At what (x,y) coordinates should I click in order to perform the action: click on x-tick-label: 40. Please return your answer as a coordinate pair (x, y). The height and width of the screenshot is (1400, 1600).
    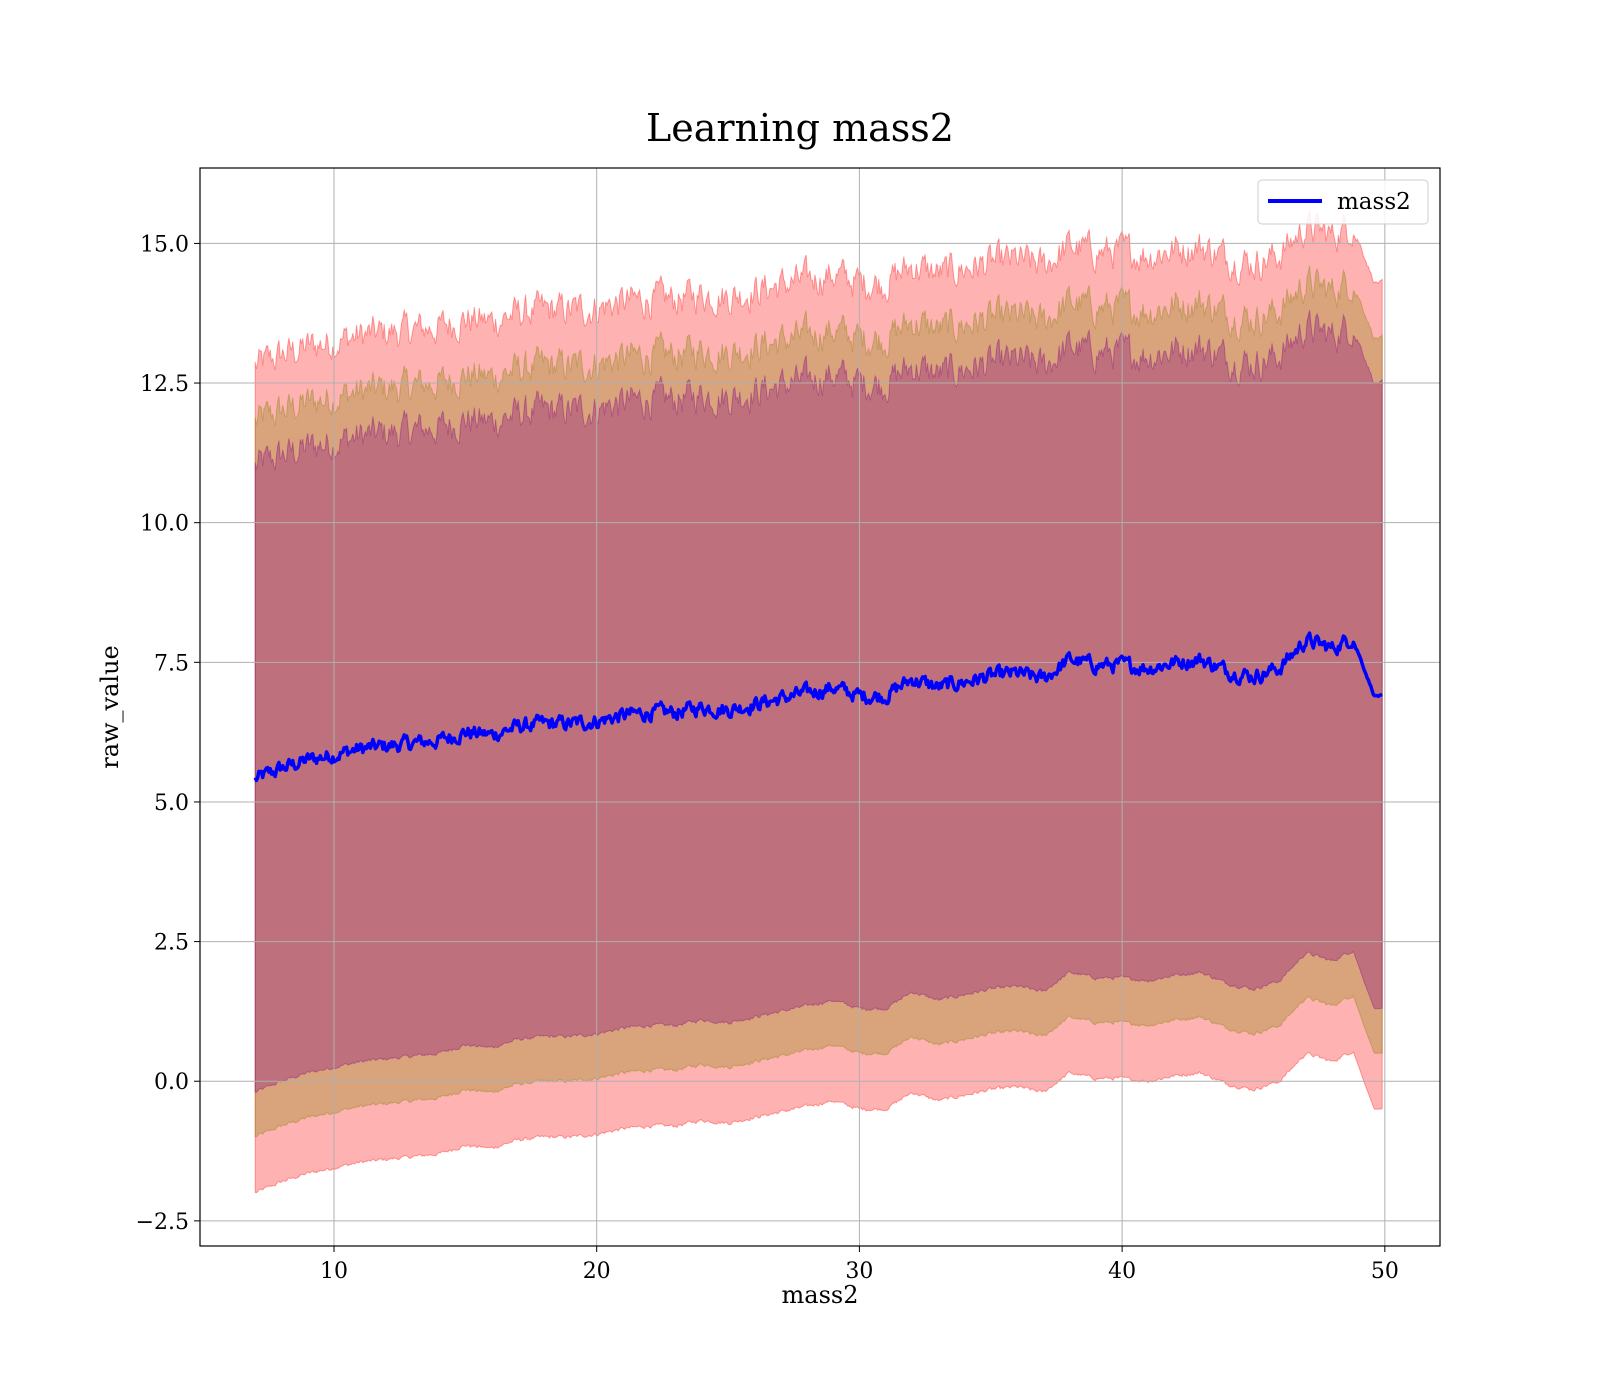
    Looking at the image, I should click on (1122, 1271).